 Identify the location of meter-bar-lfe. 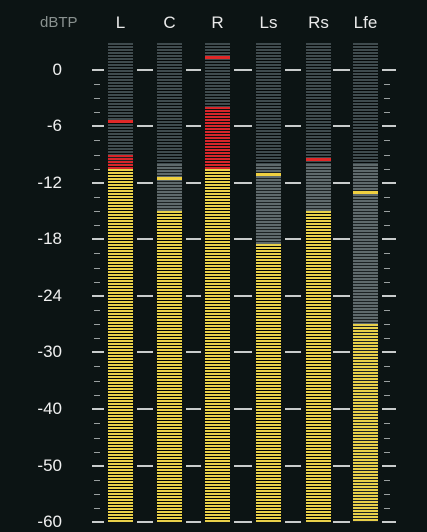
(365, 282).